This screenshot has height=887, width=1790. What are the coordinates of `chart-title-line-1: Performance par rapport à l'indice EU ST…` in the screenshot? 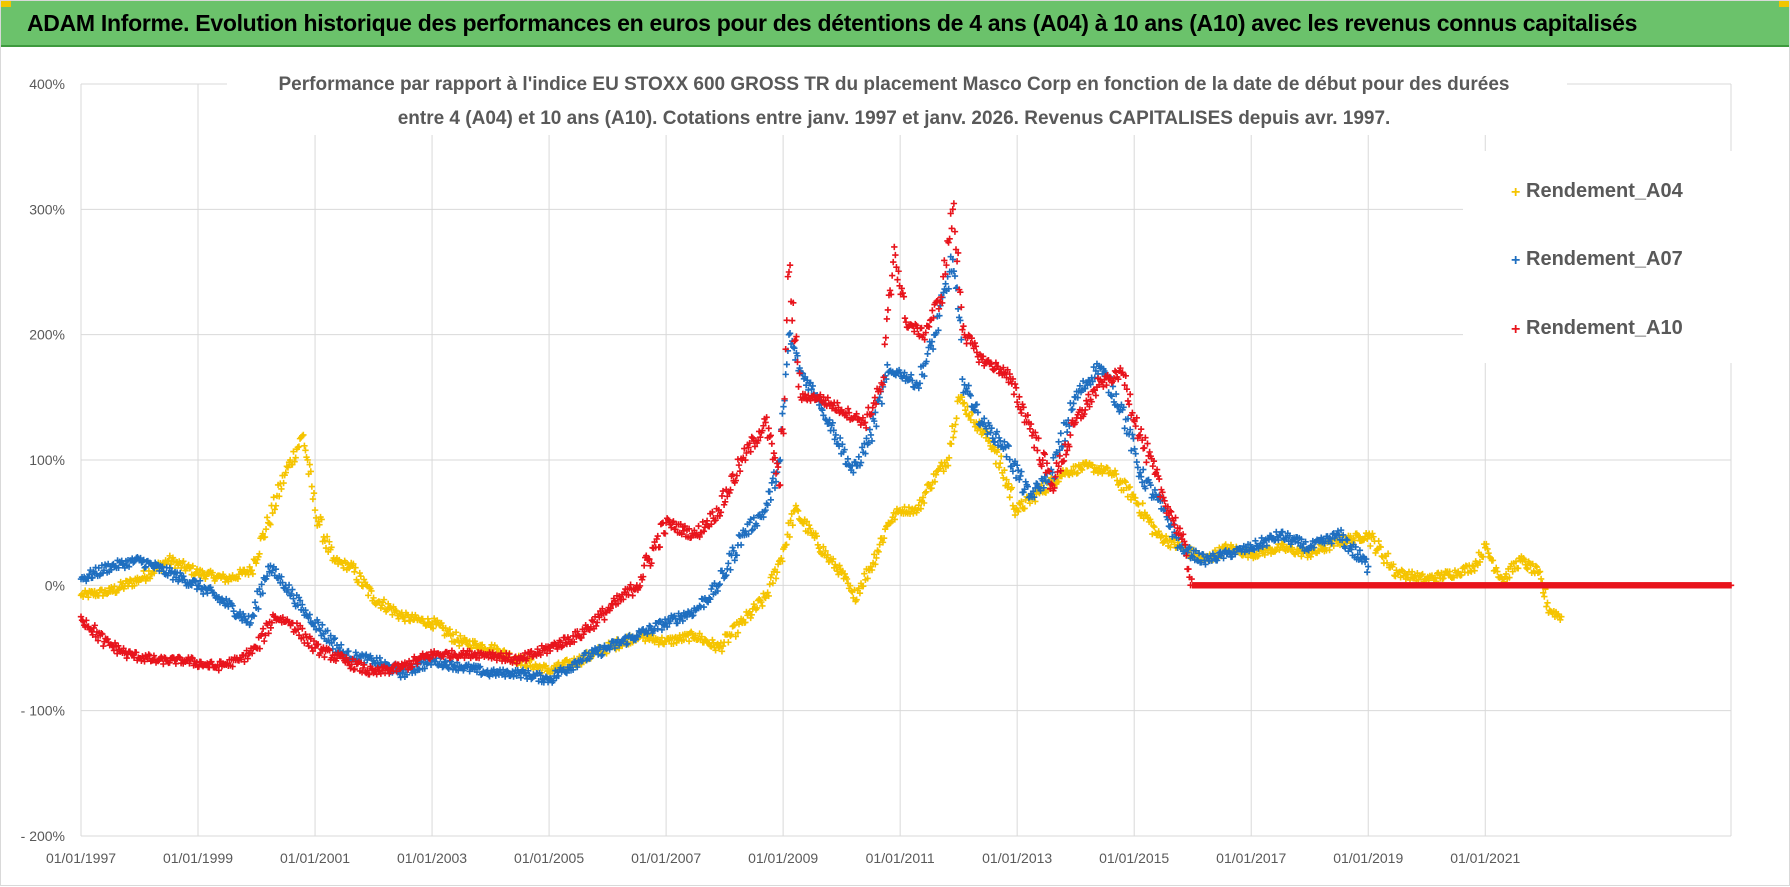 It's located at (894, 84).